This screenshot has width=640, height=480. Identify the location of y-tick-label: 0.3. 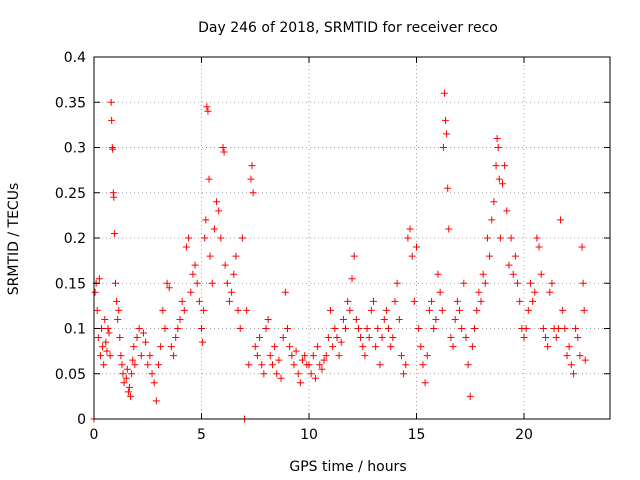
(75, 149).